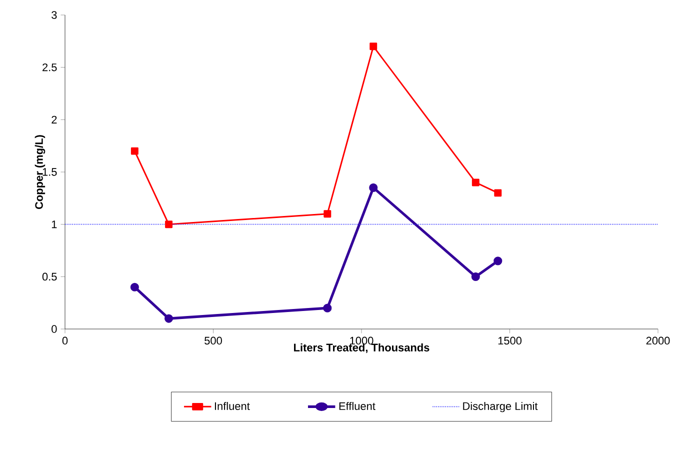 Image resolution: width=678 pixels, height=458 pixels. I want to click on legend-label: Discharge Limit, so click(500, 407).